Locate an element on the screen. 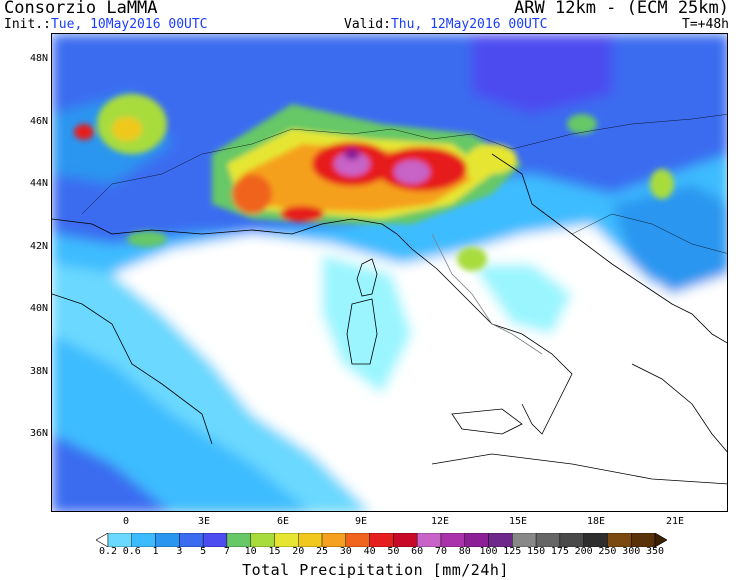 The width and height of the screenshot is (751, 580). lon-label-21e: 21E is located at coordinates (675, 521).